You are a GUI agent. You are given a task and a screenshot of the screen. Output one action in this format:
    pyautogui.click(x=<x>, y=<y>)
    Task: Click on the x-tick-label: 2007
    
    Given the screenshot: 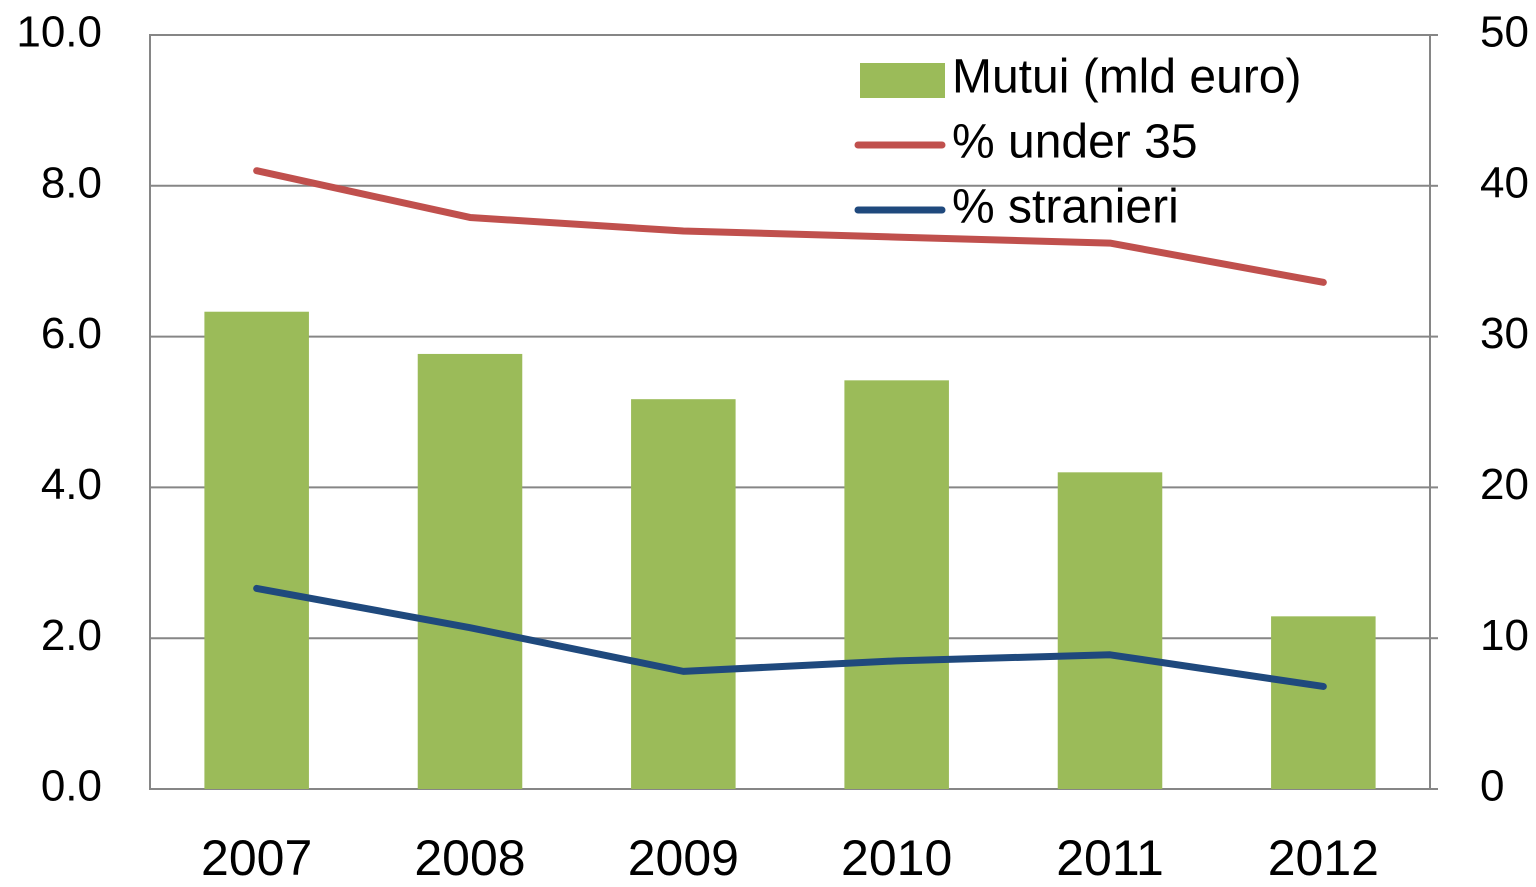 What is the action you would take?
    pyautogui.click(x=256, y=858)
    